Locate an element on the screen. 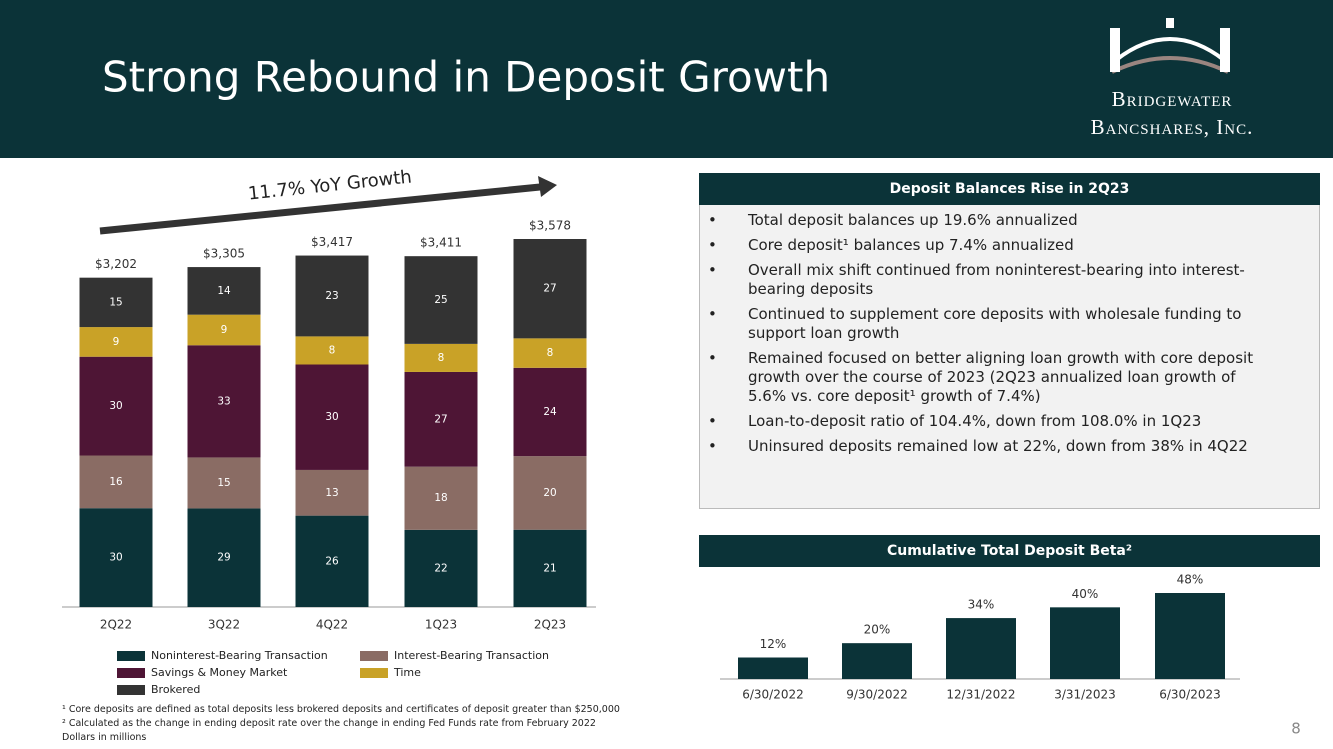 The height and width of the screenshot is (749, 1333). segment-label: 22 is located at coordinates (440, 568).